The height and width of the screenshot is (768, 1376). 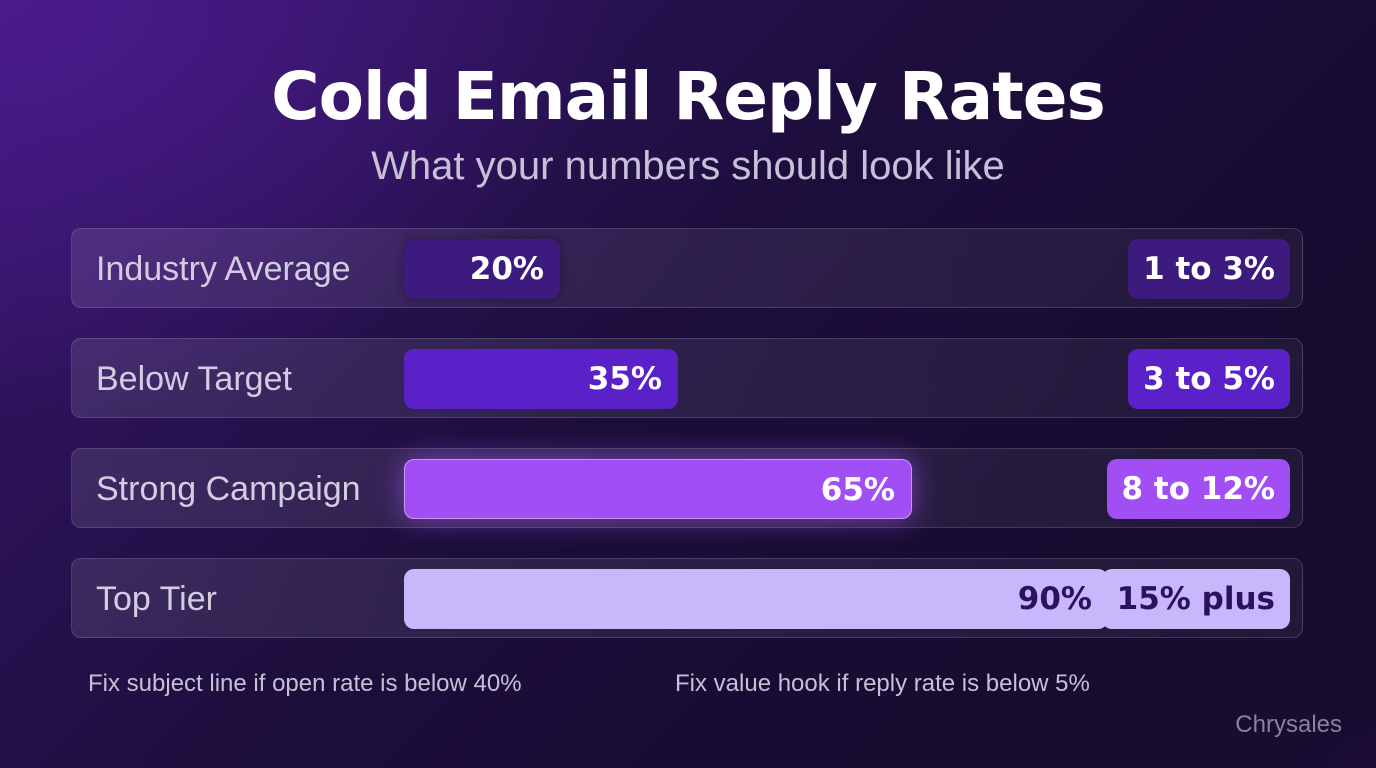 I want to click on bar-row: Below Target 35% 3 to 5%, so click(x=687, y=378).